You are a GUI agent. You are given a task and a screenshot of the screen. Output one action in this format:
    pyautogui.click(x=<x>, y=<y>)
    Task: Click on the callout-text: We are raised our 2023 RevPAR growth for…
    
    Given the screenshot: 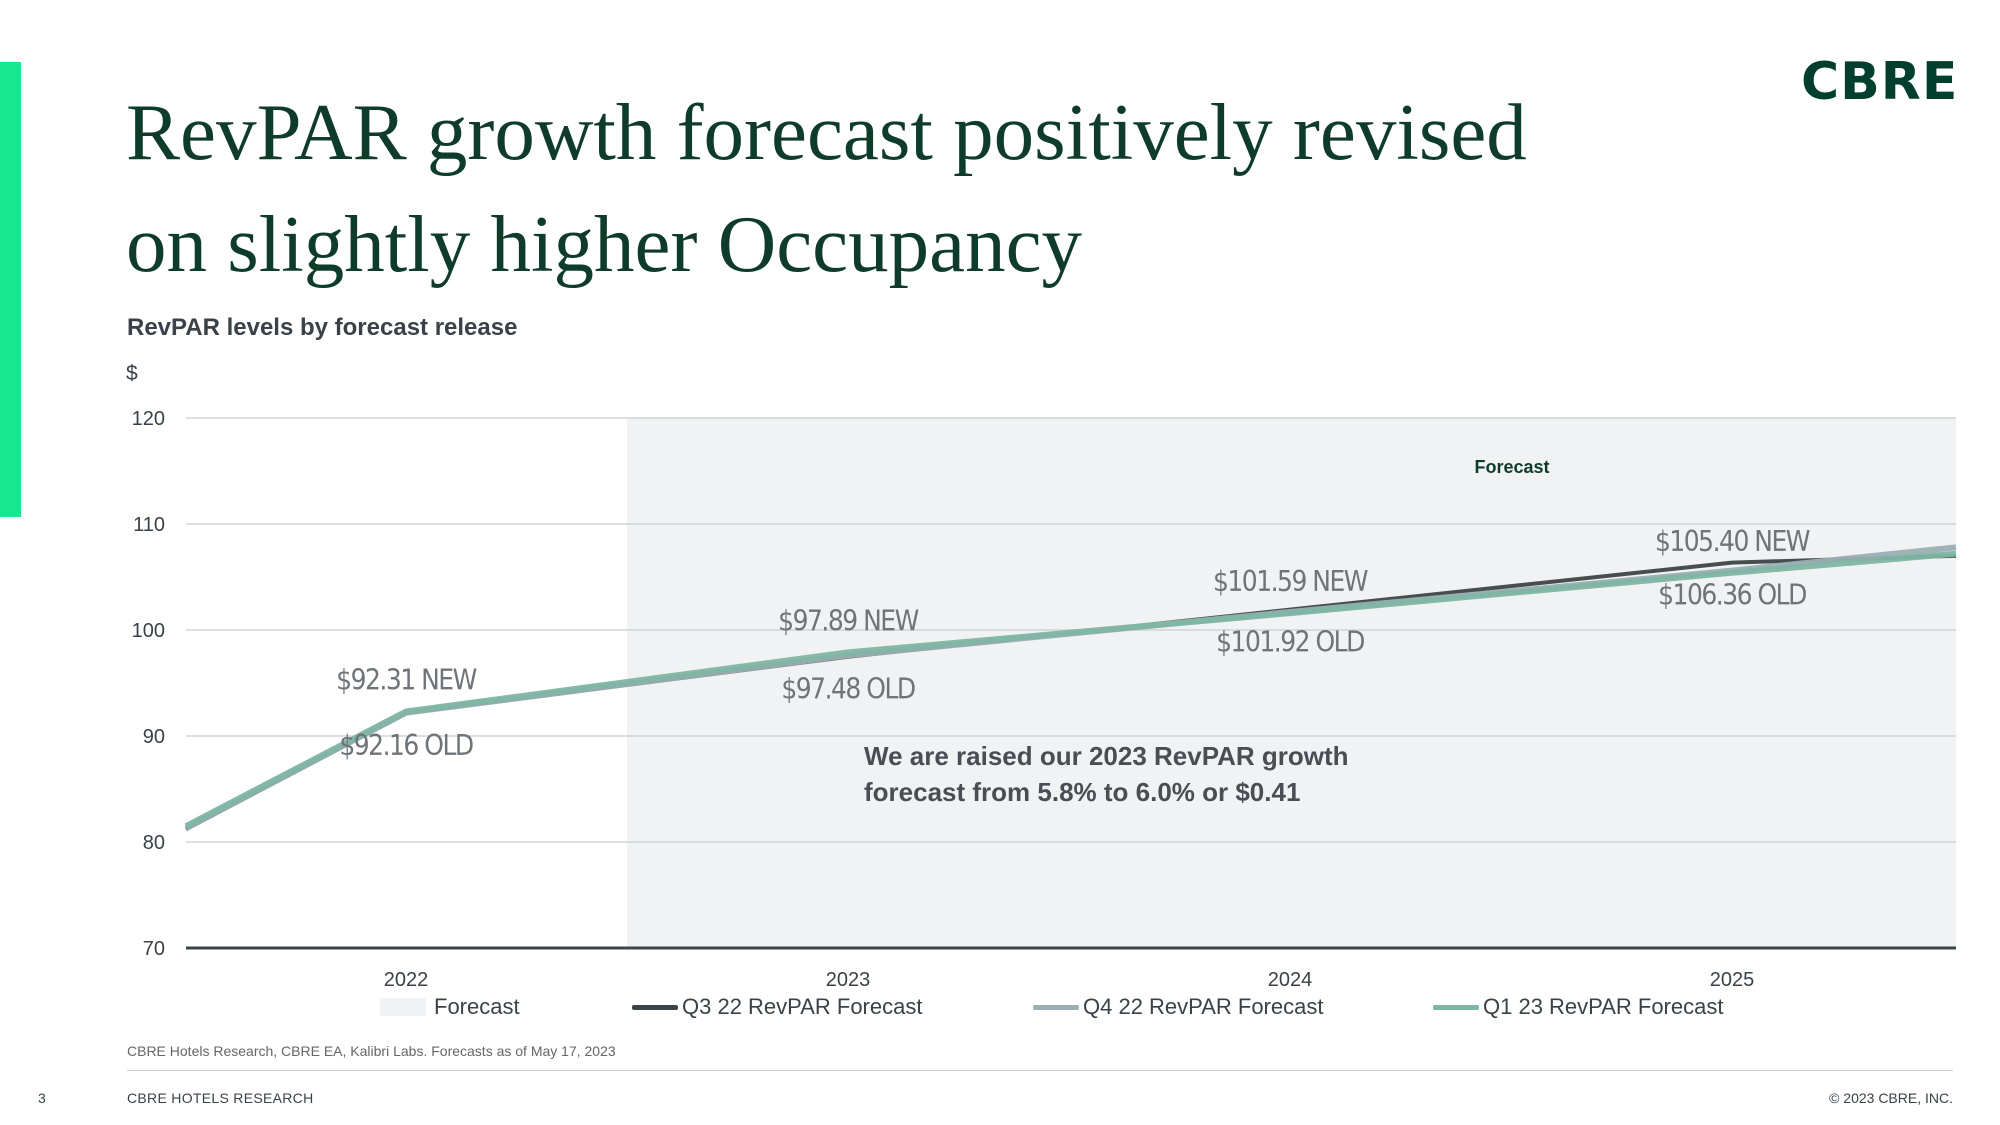 What is the action you would take?
    pyautogui.click(x=1106, y=774)
    